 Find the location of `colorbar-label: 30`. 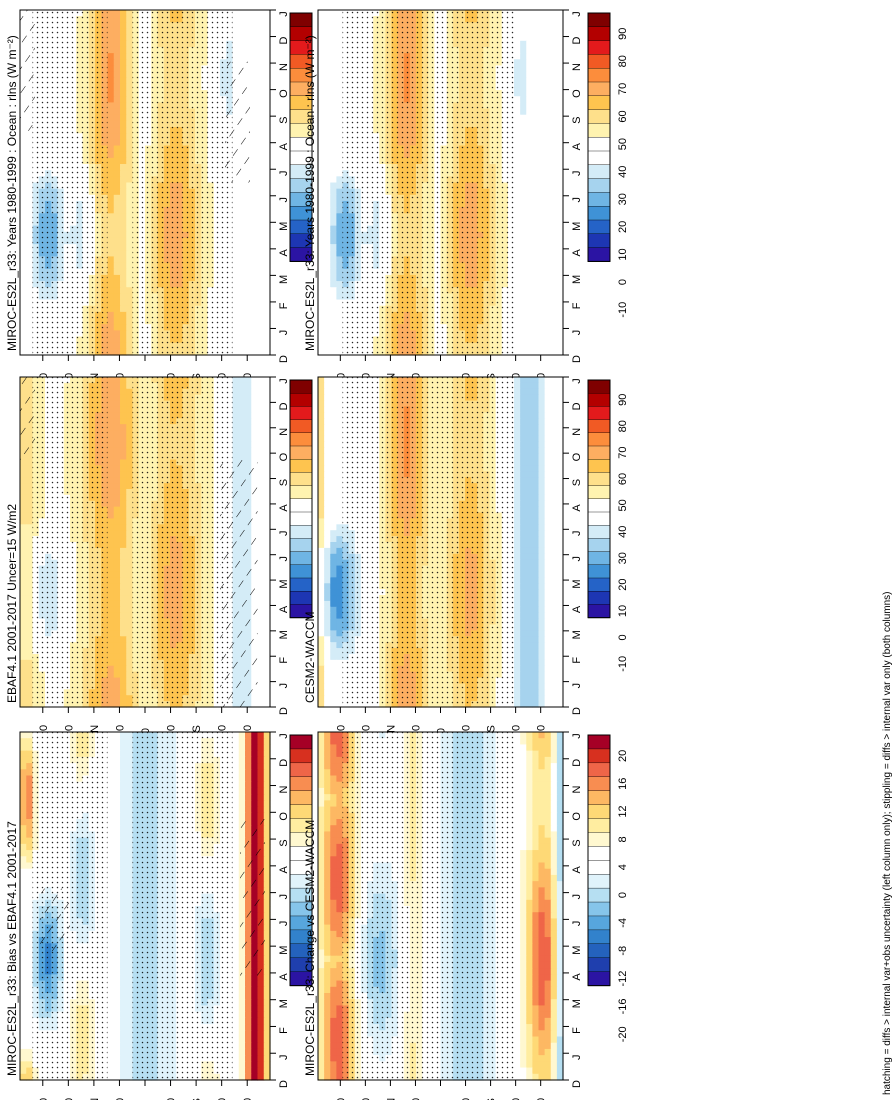

colorbar-label: 30 is located at coordinates (623, 199).